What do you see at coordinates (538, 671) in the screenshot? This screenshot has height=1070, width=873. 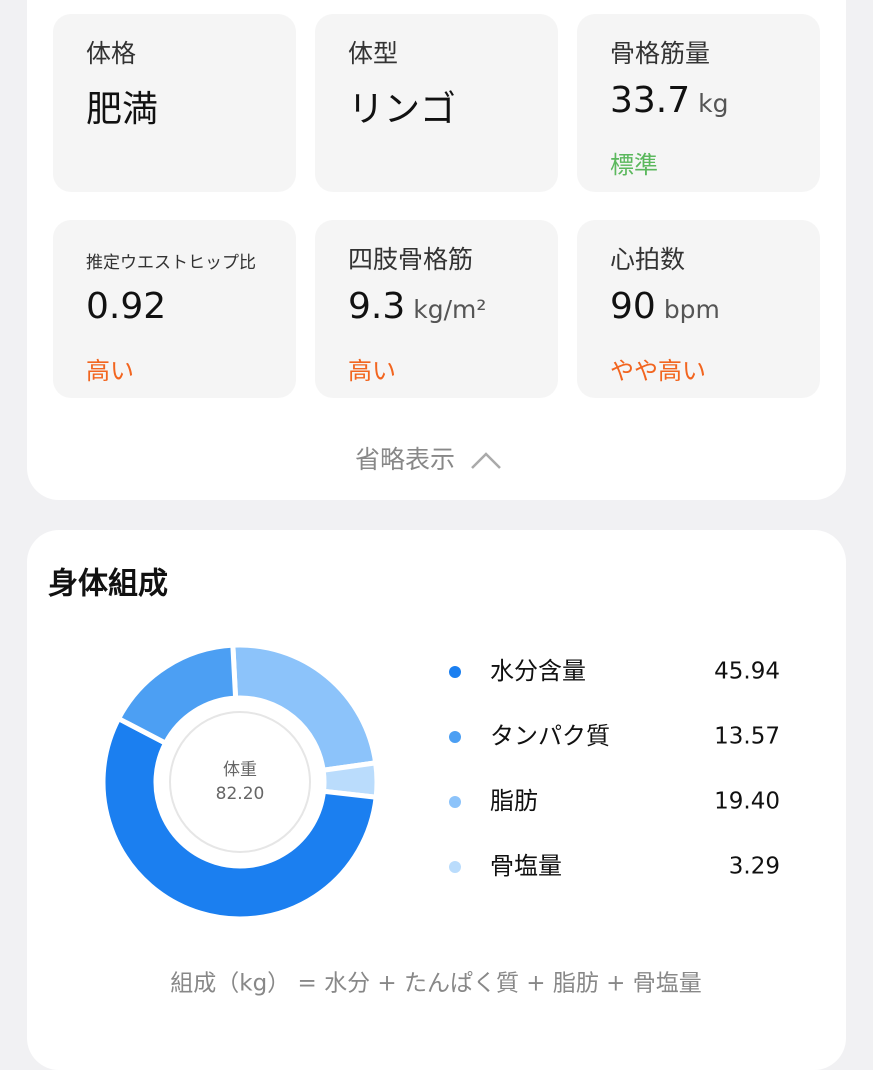 I see `legend-name: 水分含量` at bounding box center [538, 671].